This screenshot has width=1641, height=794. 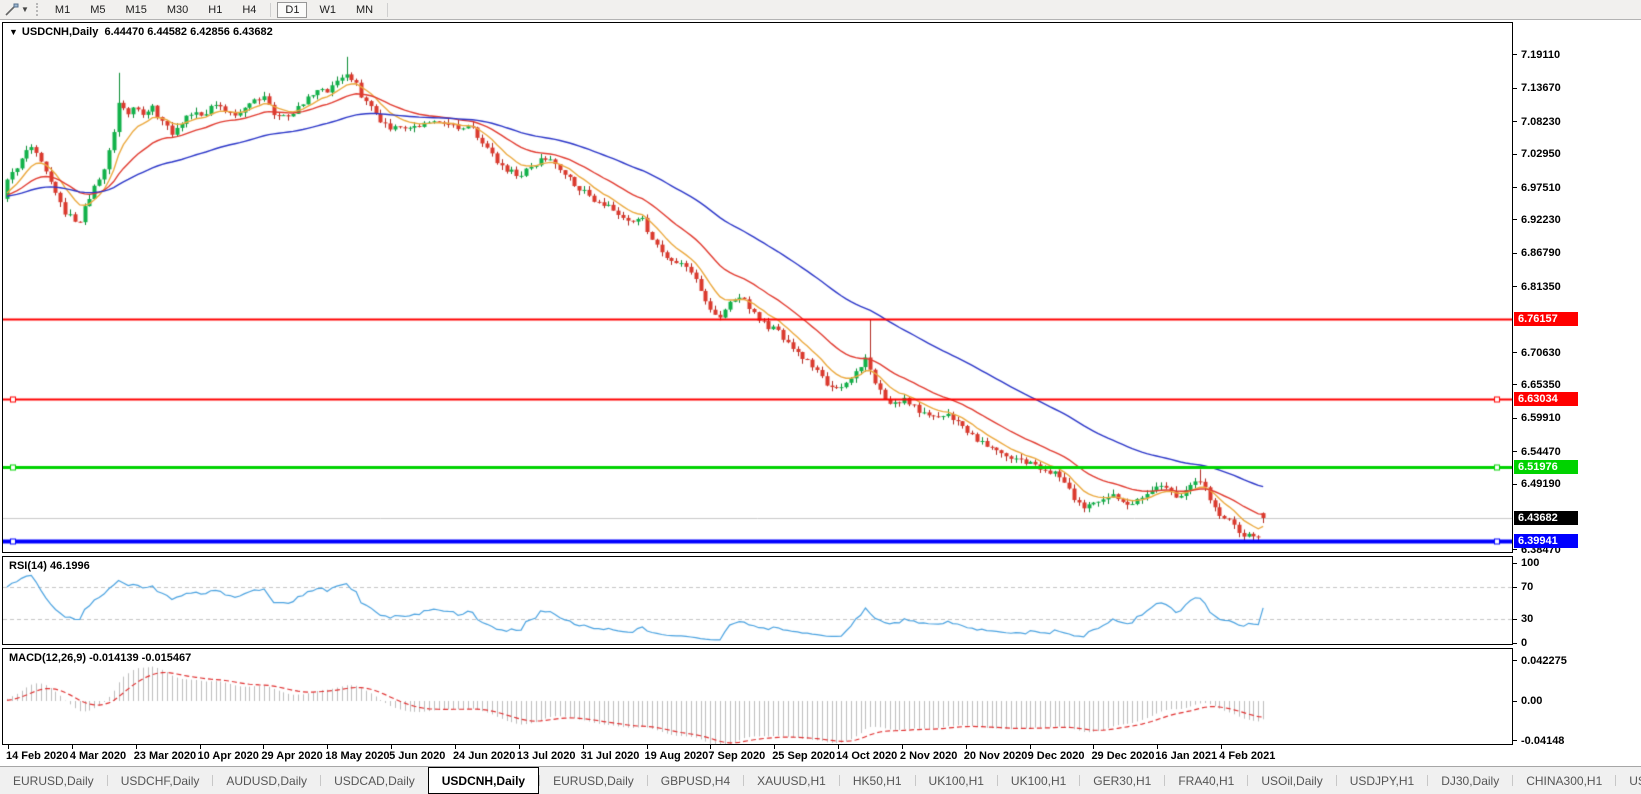 I want to click on ohlc-open: 6.44470, so click(x=124, y=32).